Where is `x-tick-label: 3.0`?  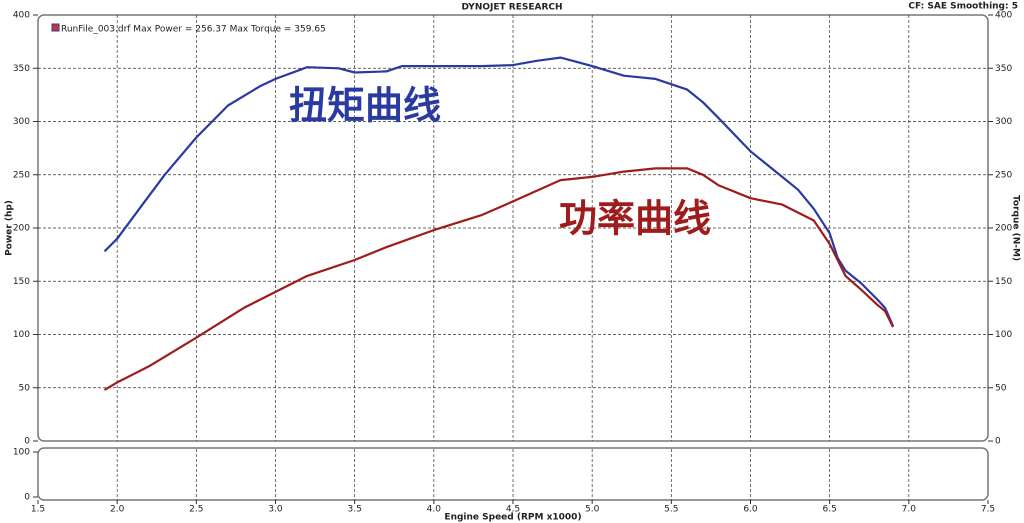 x-tick-label: 3.0 is located at coordinates (275, 510).